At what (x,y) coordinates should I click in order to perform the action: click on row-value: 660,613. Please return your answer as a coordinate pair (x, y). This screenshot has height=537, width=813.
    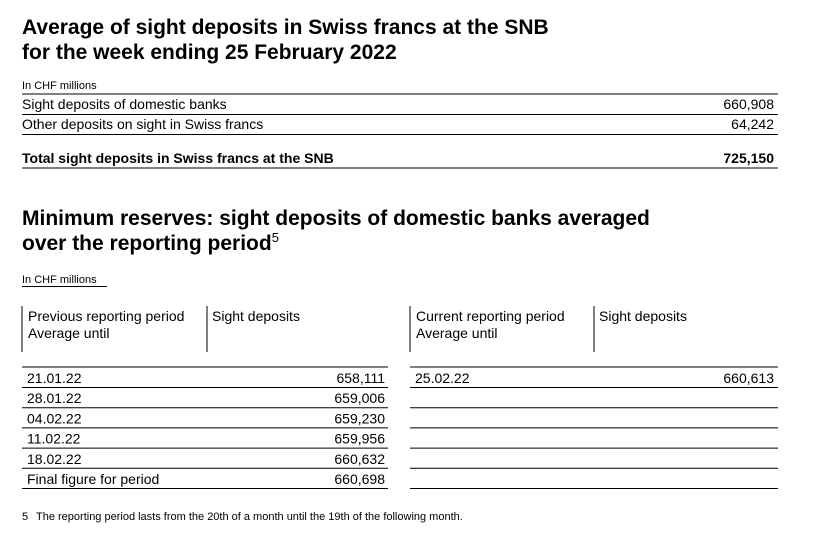
    Looking at the image, I should click on (748, 378).